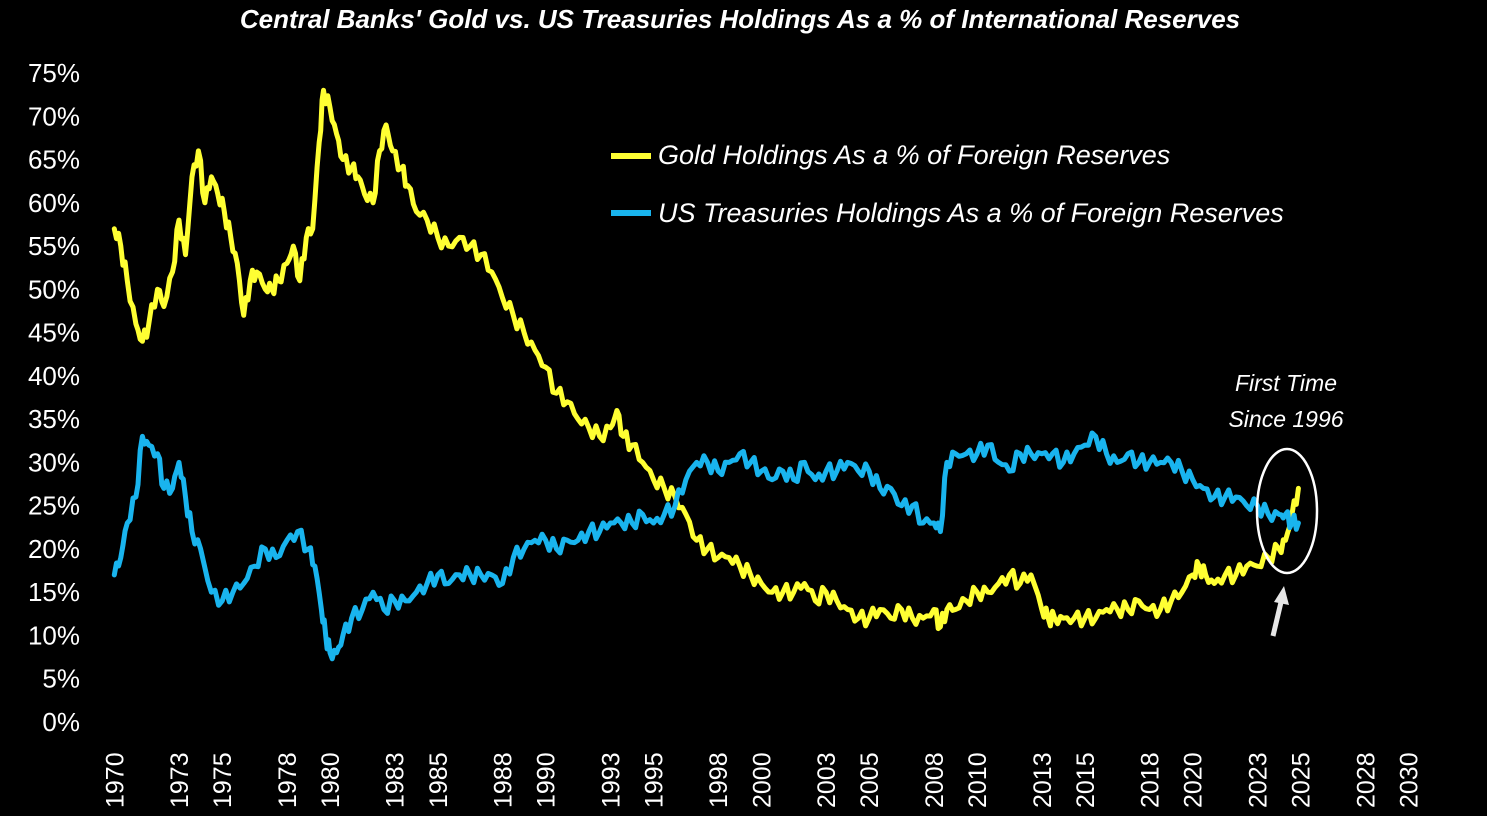  I want to click on y-tick-label: 40%, so click(54, 376).